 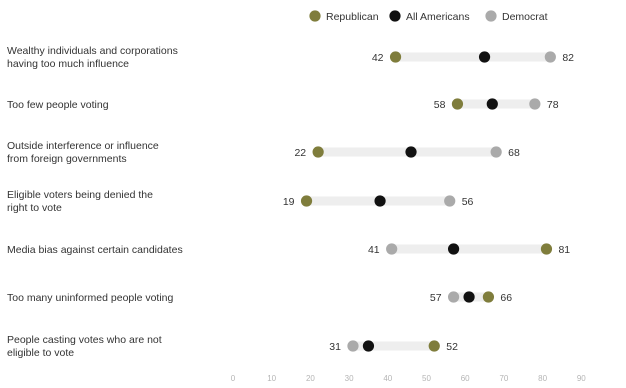 What do you see at coordinates (525, 17) in the screenshot?
I see `legend-label-democrat: Democrat` at bounding box center [525, 17].